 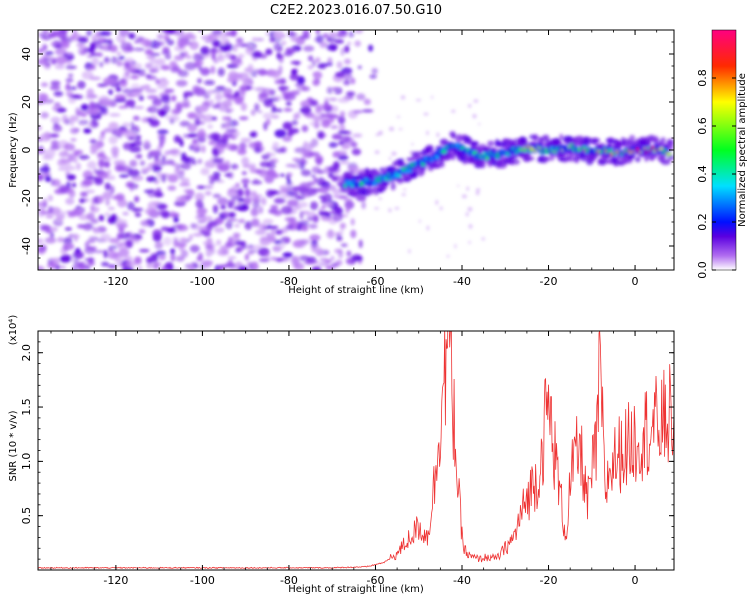 I want to click on x-tick-label: -100, so click(x=202, y=580).